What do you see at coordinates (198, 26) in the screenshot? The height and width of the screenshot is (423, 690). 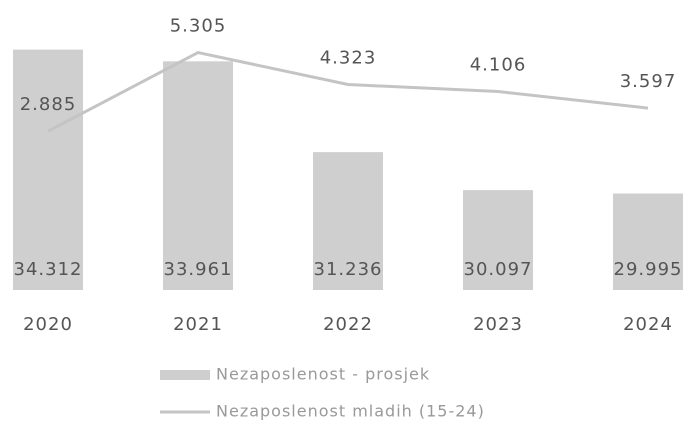 I see `line-value-label: 5.305` at bounding box center [198, 26].